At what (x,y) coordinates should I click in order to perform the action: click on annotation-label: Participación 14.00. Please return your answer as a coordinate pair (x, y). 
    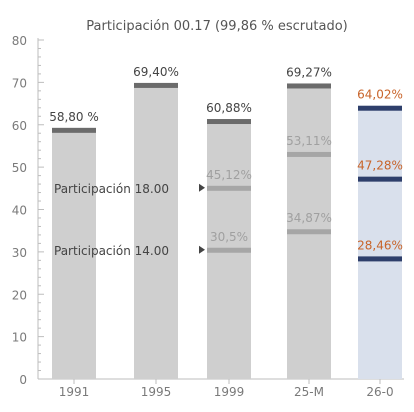
    Looking at the image, I should click on (111, 251).